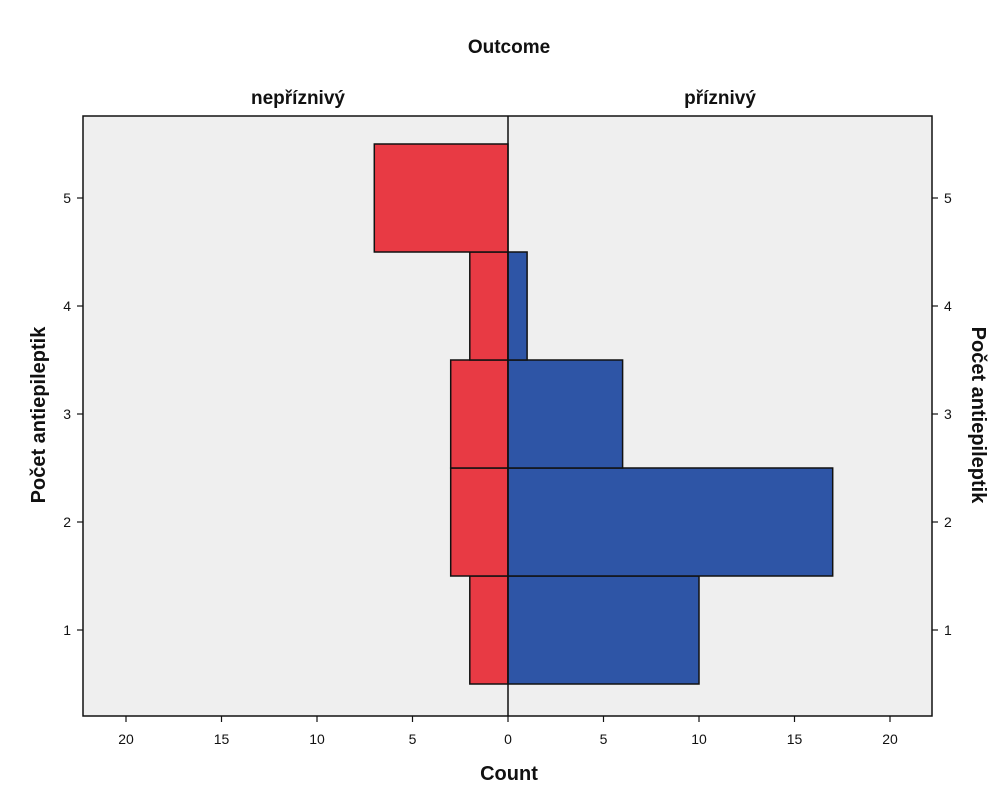 The image size is (1002, 805). Describe the element at coordinates (795, 739) in the screenshot. I see `x-tick-label-7: 15` at that location.